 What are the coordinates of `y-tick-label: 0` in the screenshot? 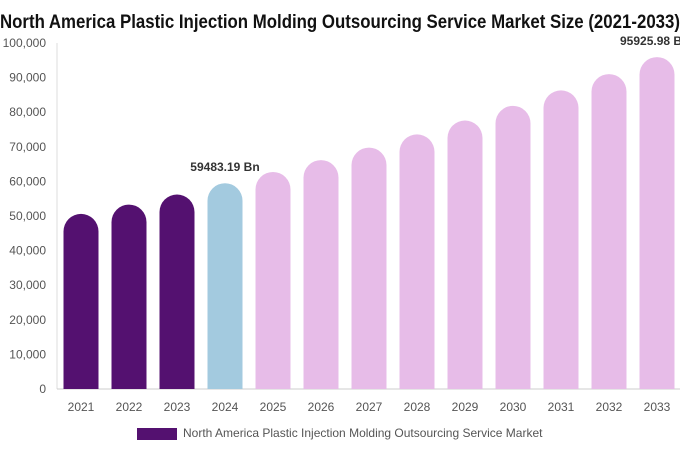 It's located at (42, 389).